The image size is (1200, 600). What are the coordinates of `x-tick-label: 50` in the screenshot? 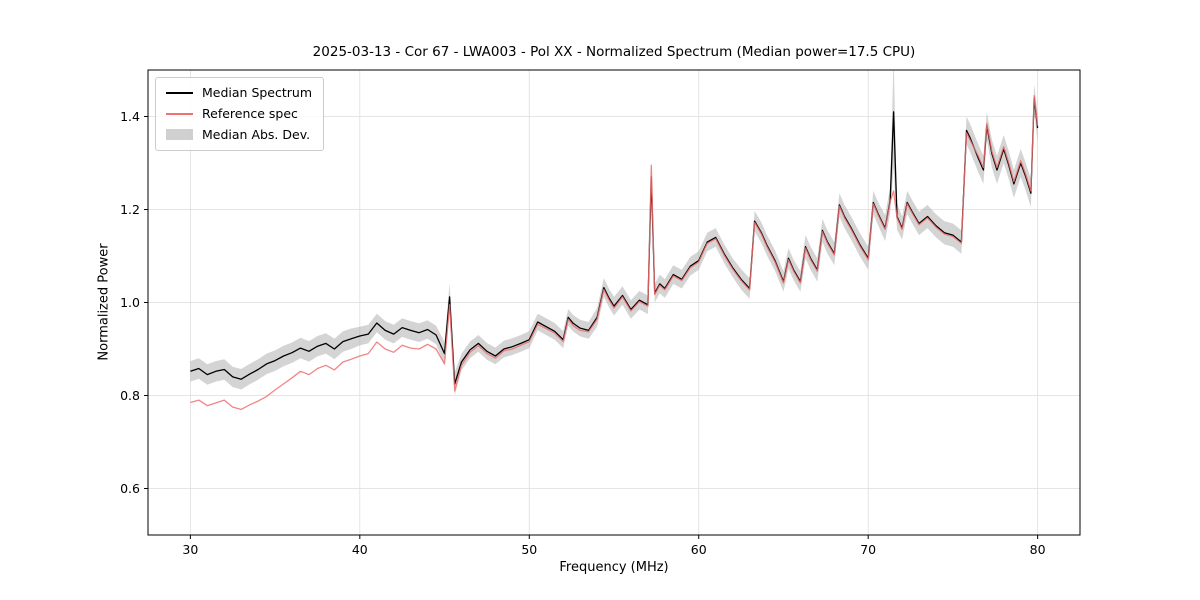 It's located at (529, 549).